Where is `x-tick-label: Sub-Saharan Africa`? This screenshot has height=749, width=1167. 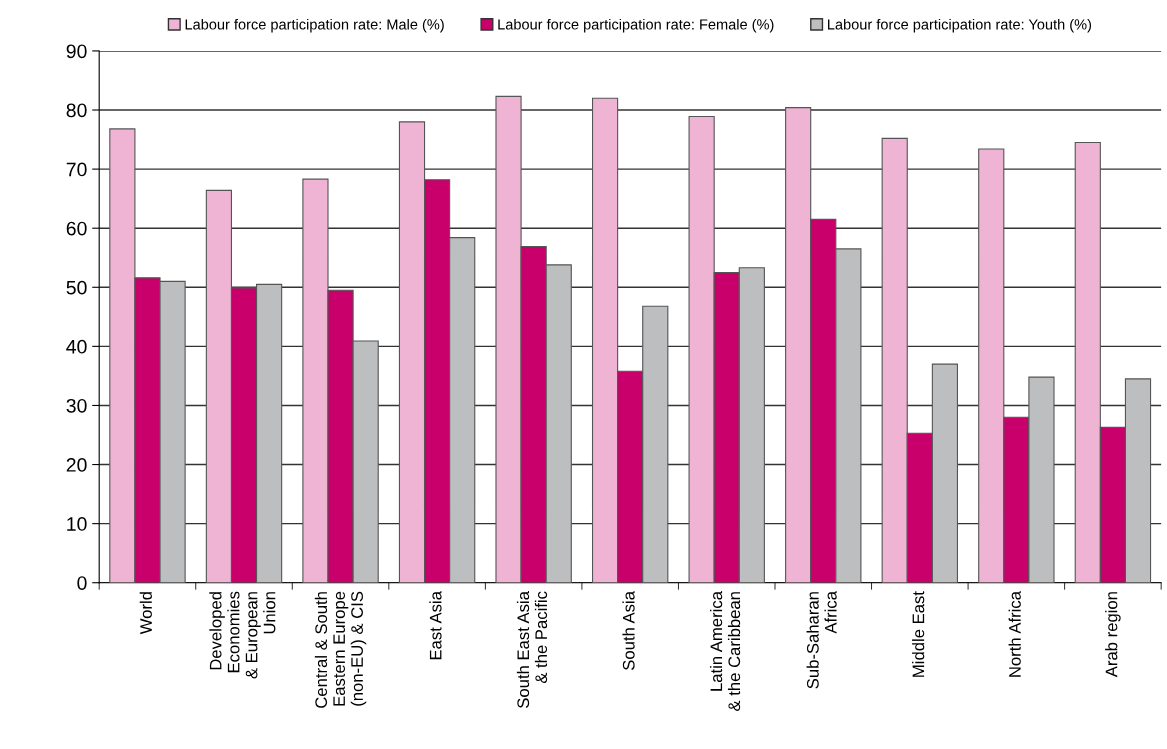 x-tick-label: Sub-Saharan Africa is located at coordinates (821, 640).